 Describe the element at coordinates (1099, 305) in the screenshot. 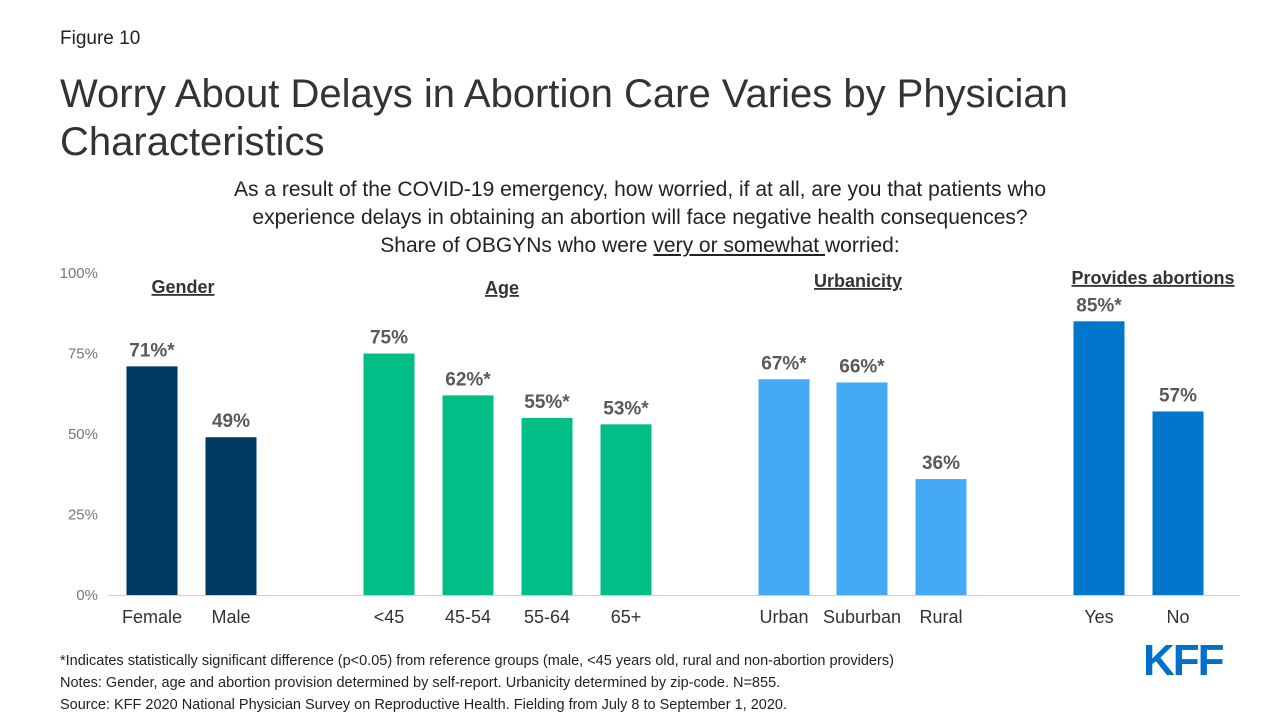

I see `data-label: 85%*` at that location.